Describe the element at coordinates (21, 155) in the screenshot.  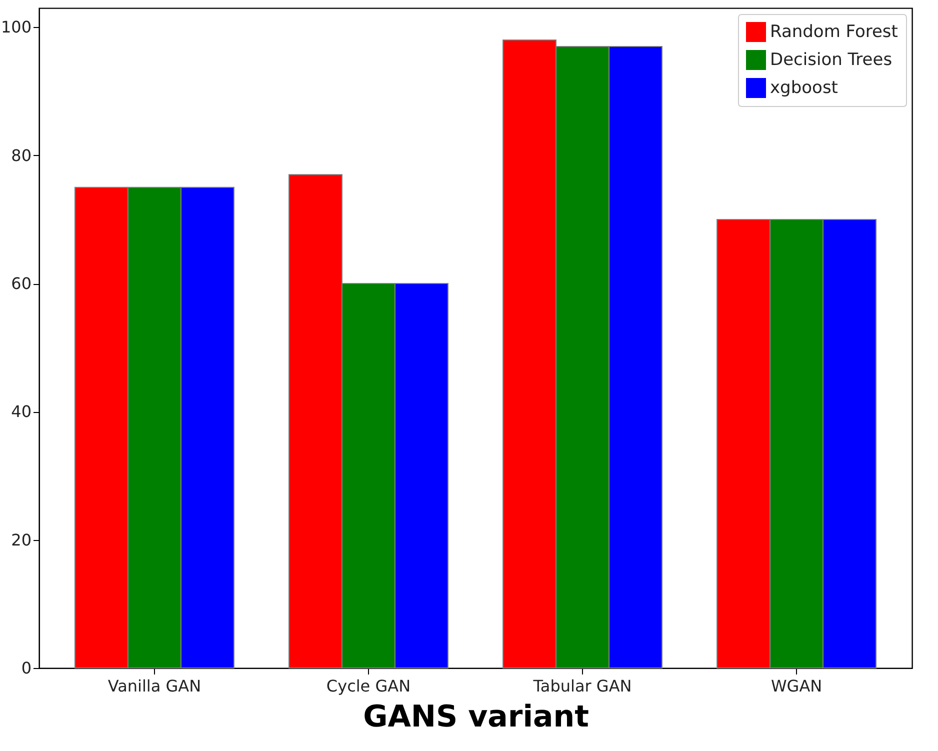
I see `y-tick-label: 80` at that location.